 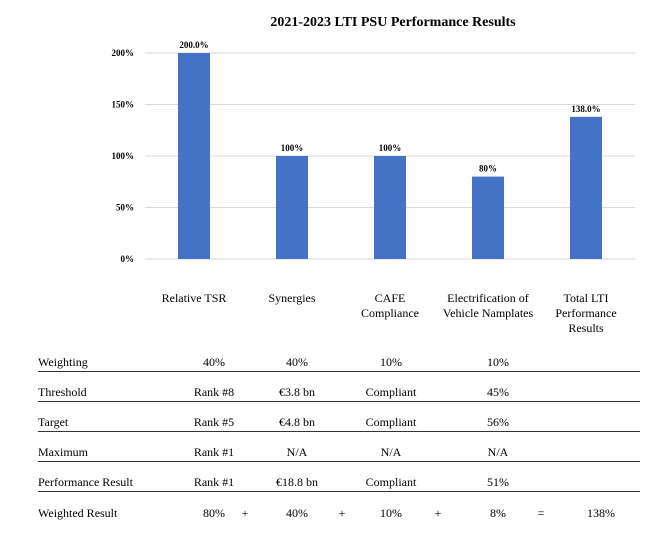 I want to click on category-label: CAFE Compliance, so click(x=390, y=305).